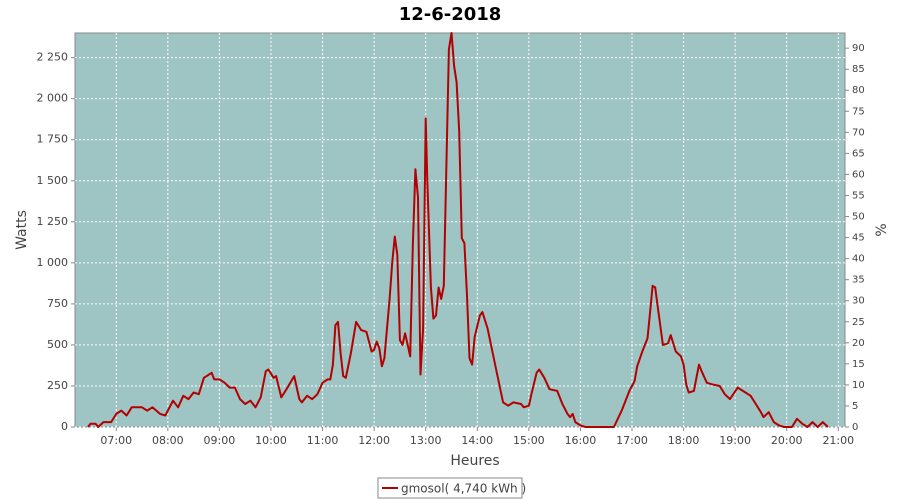 This screenshot has width=900, height=500. I want to click on y2-tick-label: 75, so click(858, 111).